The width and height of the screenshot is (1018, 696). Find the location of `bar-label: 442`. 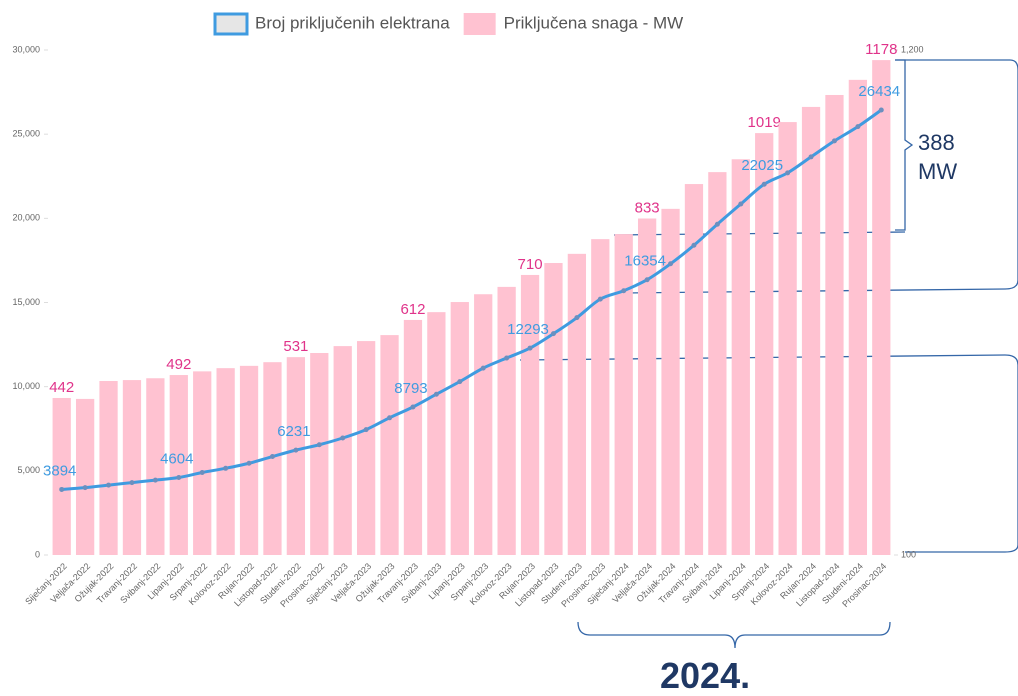

bar-label: 442 is located at coordinates (61, 387).